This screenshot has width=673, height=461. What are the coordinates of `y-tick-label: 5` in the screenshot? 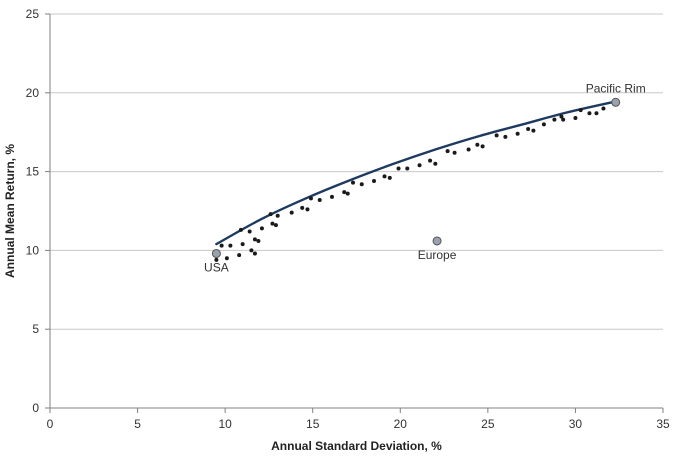 It's located at (35, 329).